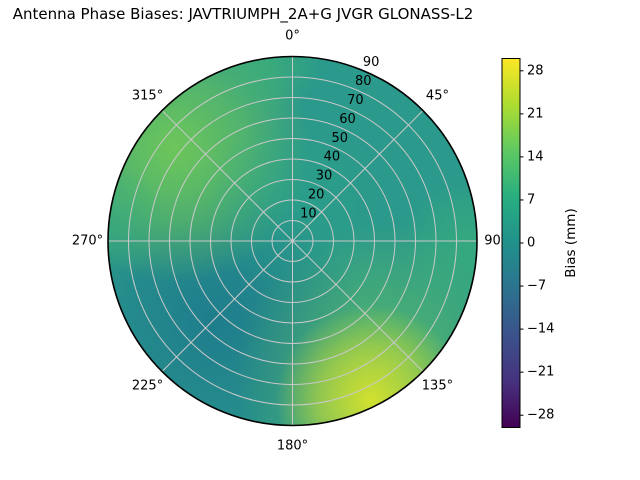 This screenshot has width=640, height=480. What do you see at coordinates (308, 214) in the screenshot?
I see `radial-tick-label: 10` at bounding box center [308, 214].